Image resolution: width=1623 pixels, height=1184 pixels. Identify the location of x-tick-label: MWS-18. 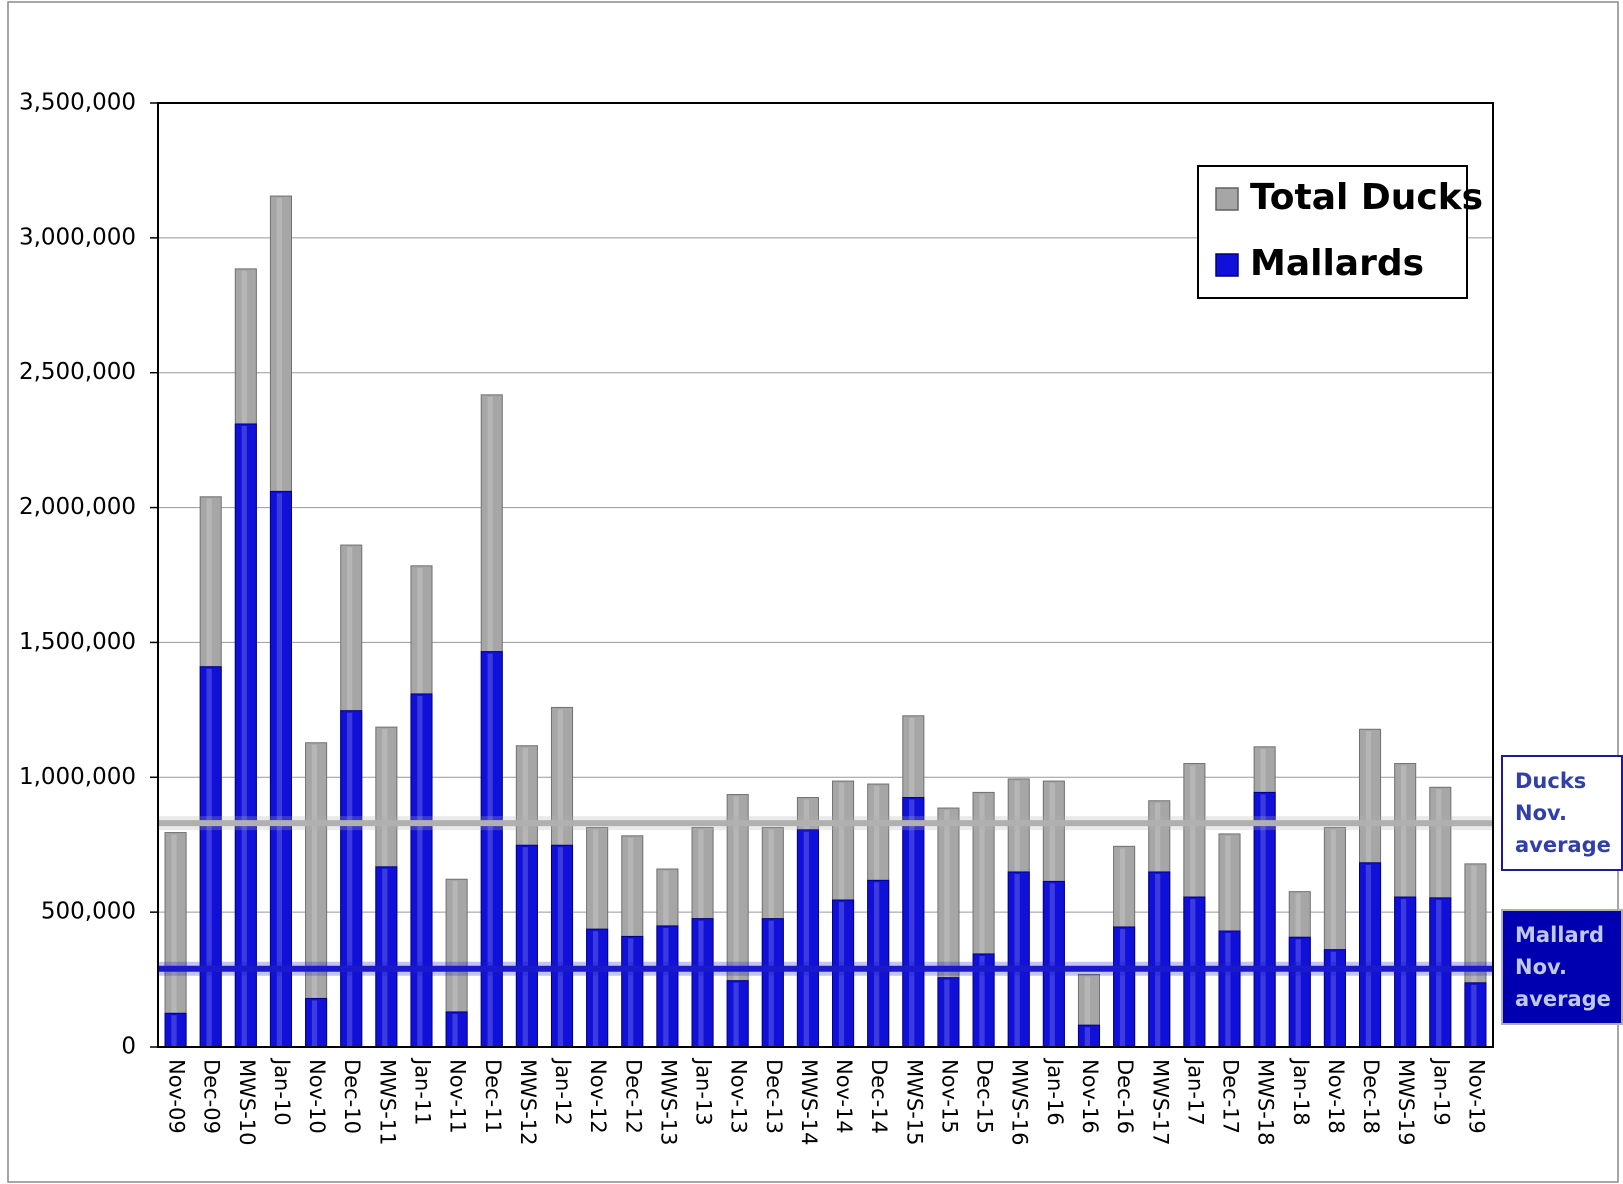
(1266, 1102).